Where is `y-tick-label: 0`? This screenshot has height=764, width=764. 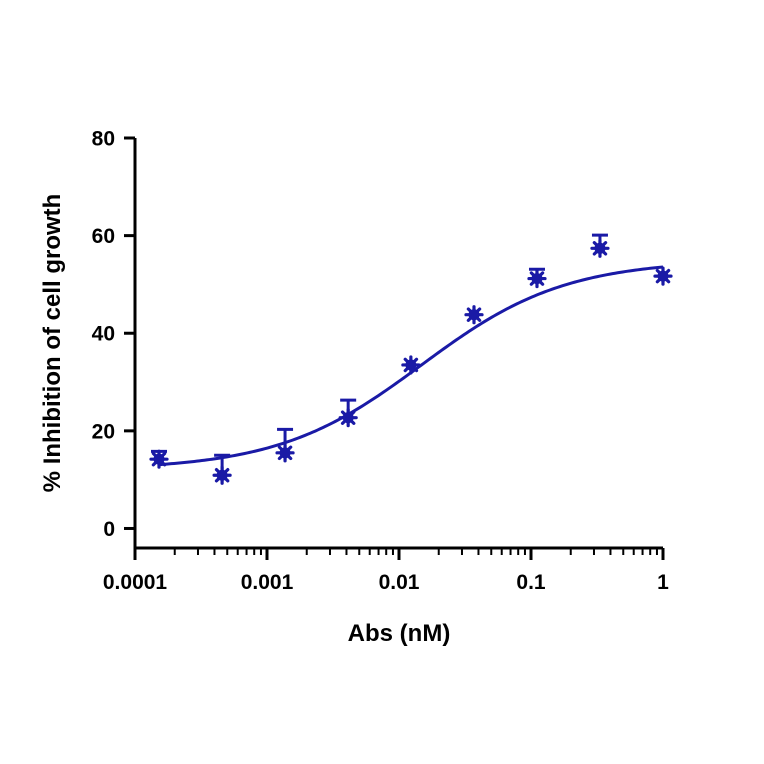 y-tick-label: 0 is located at coordinates (109, 529).